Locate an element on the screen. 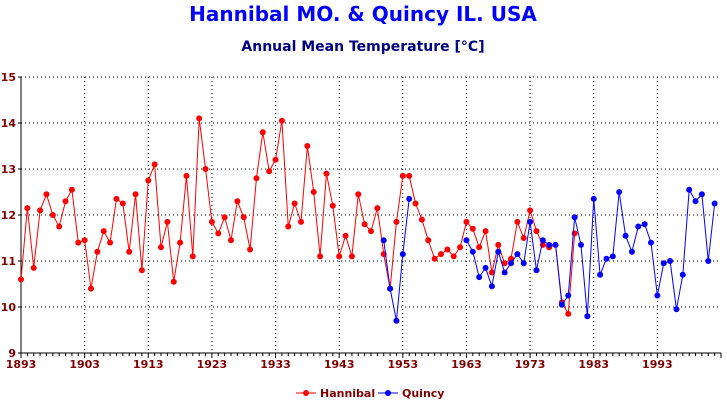 Image resolution: width=727 pixels, height=406 pixels. y-tick-label: 13 is located at coordinates (8, 169).